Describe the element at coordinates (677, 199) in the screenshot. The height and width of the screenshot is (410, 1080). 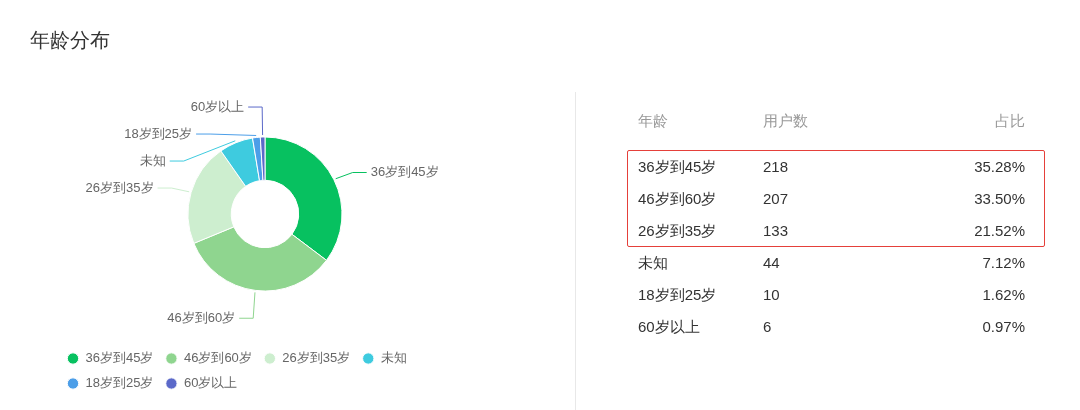
I see `category-label: 46岁到60岁` at that location.